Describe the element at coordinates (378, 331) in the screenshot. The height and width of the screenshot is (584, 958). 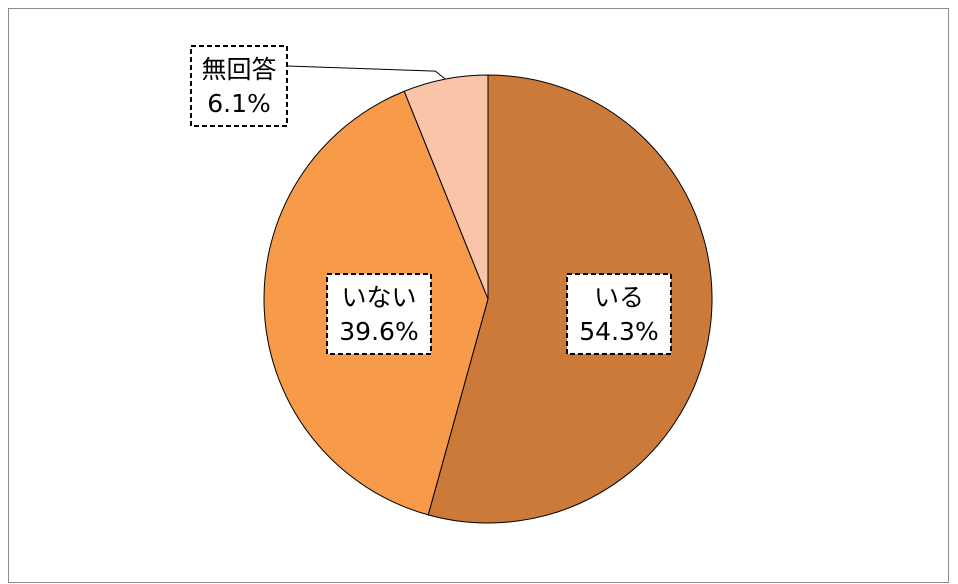
I see `slice-value-label: 39.6%` at that location.